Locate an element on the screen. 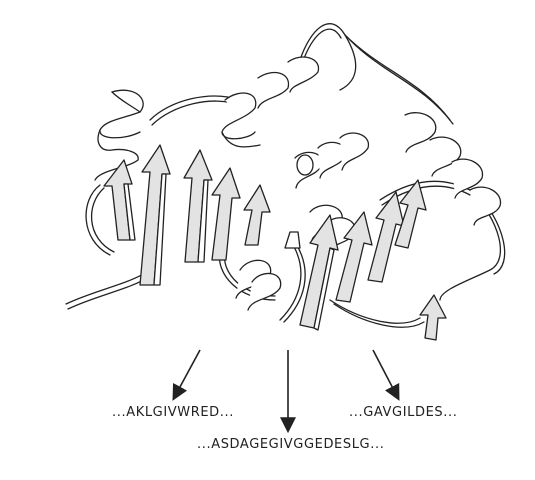 This screenshot has width=535, height=480. strand-6-face is located at coordinates (324, 289).